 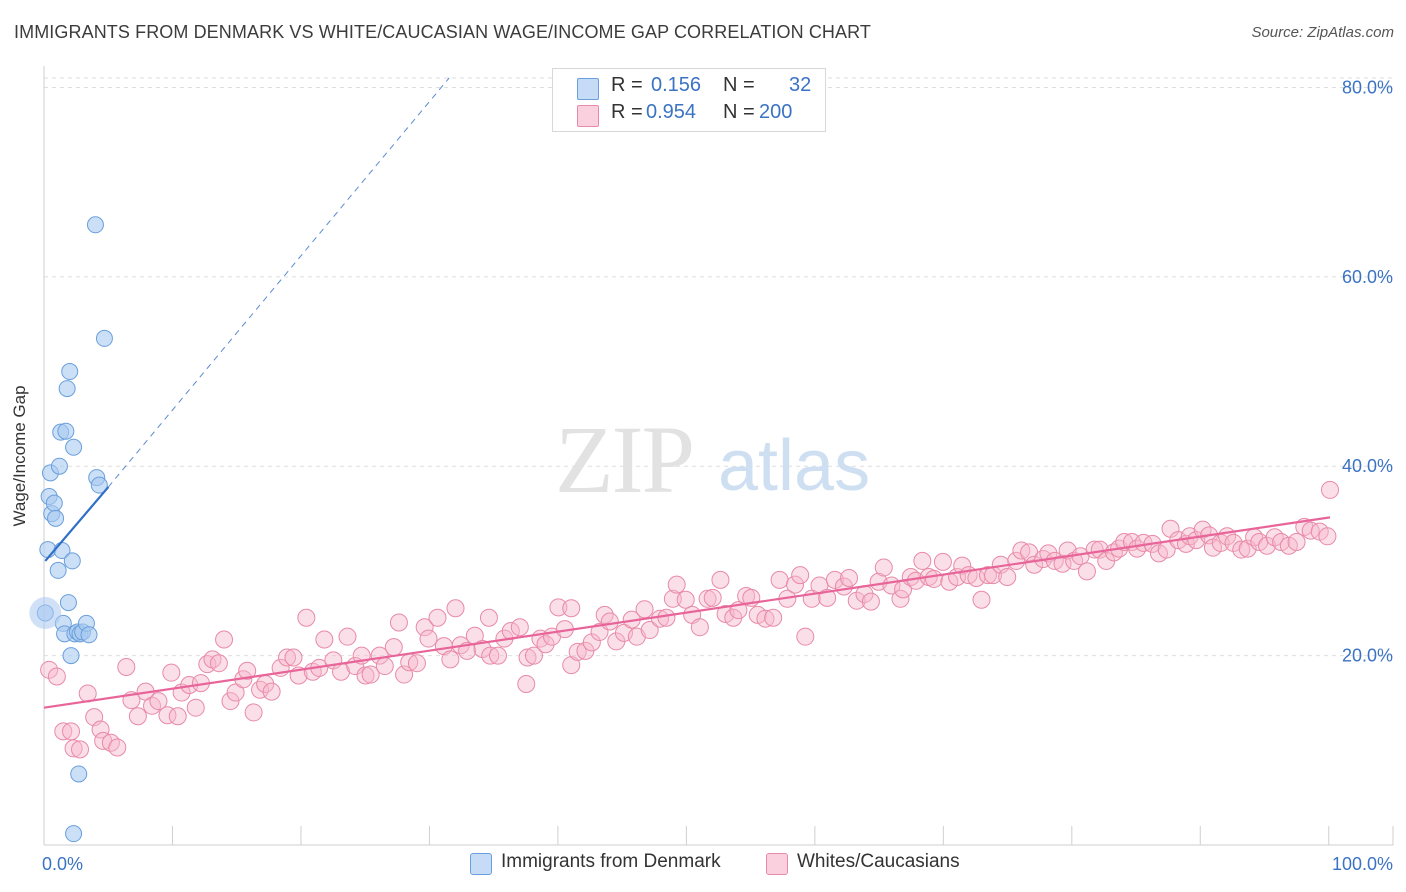 I want to click on legend-row-whites: R = 0.954 N = 200, so click(x=689, y=114).